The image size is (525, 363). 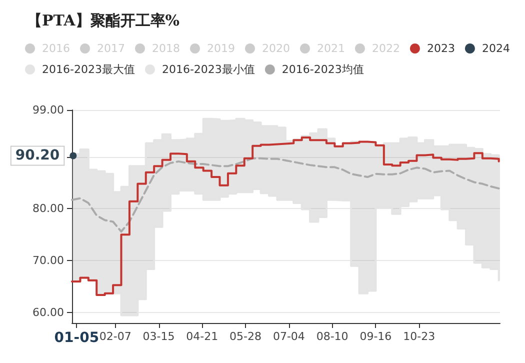 I want to click on y-tick-label: 80.00, so click(x=48, y=209).